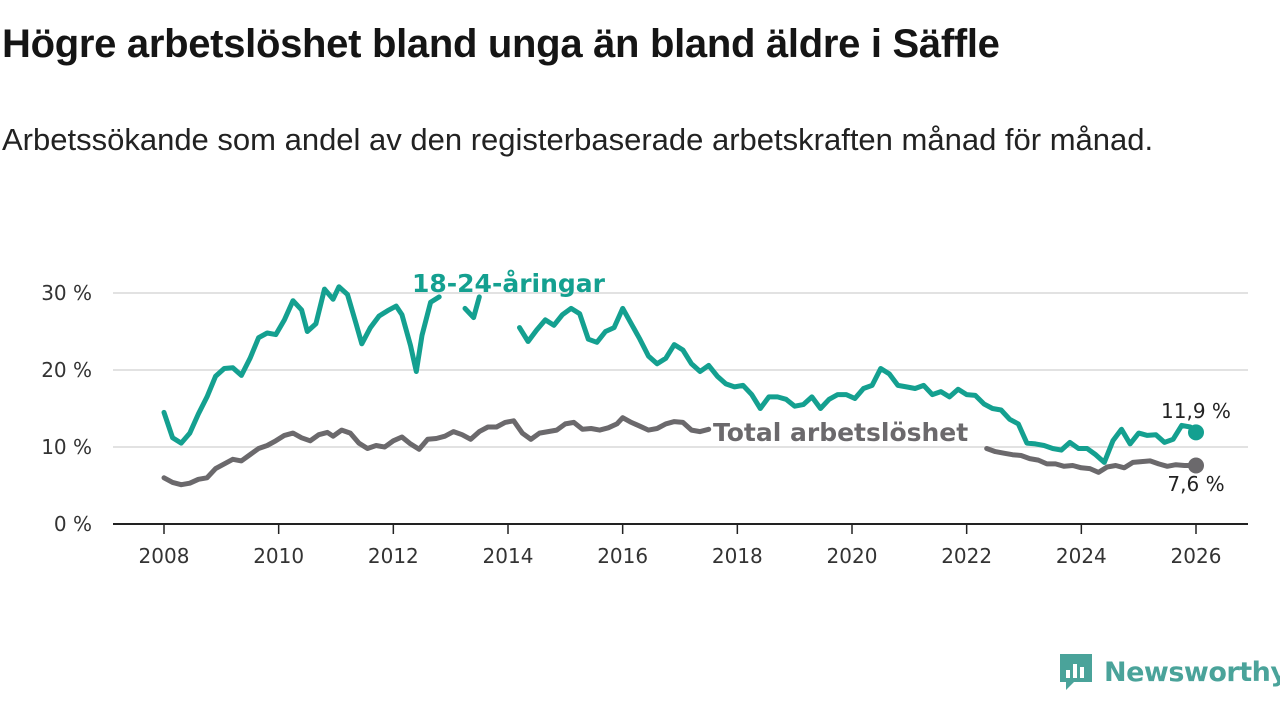  What do you see at coordinates (1196, 411) in the screenshot?
I see `youth-end-value: 11,9 %` at bounding box center [1196, 411].